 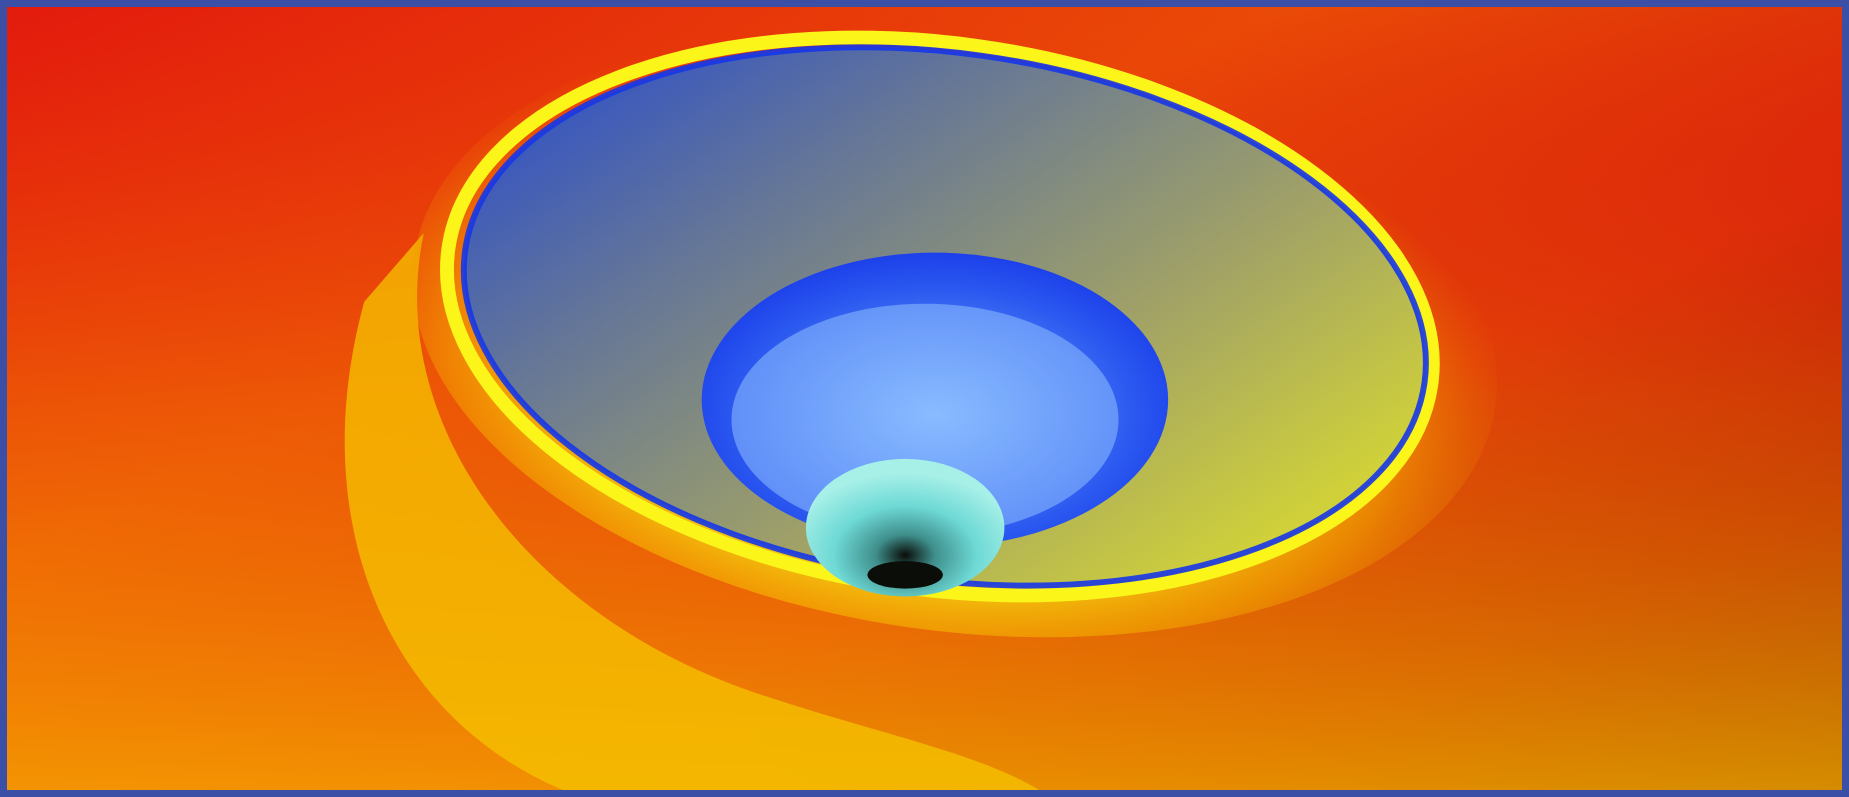 I want to click on funnel-center-hole, so click(x=905, y=575).